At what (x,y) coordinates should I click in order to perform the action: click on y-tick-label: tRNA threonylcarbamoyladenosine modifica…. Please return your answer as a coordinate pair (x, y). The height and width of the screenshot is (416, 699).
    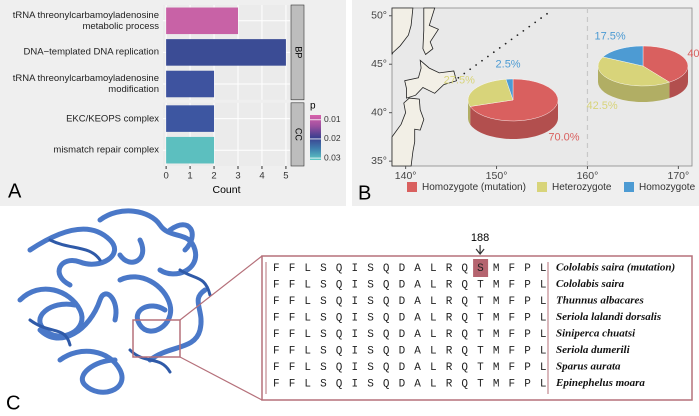
    Looking at the image, I should click on (85, 84).